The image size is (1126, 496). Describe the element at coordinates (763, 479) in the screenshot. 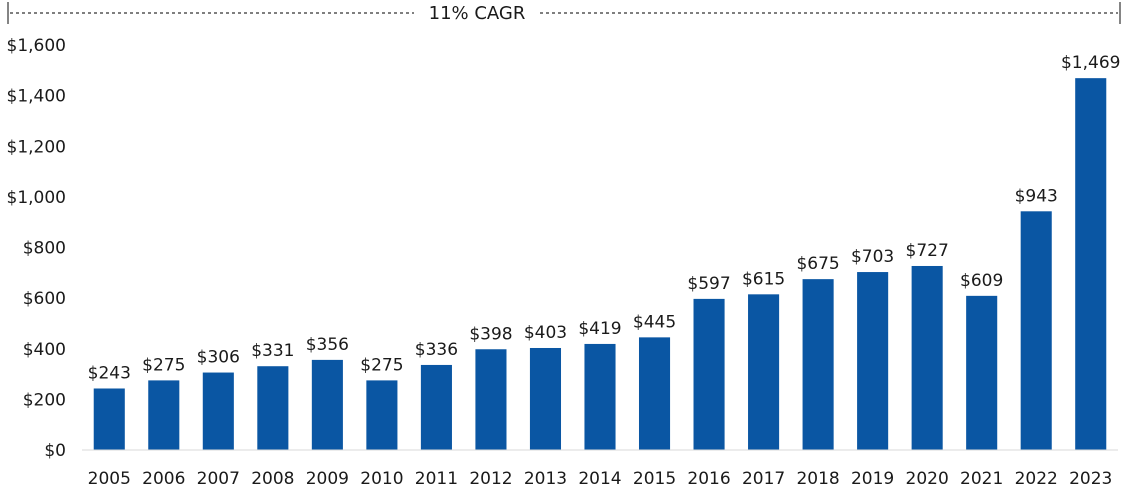

I see `x-tick-label: 2017` at that location.